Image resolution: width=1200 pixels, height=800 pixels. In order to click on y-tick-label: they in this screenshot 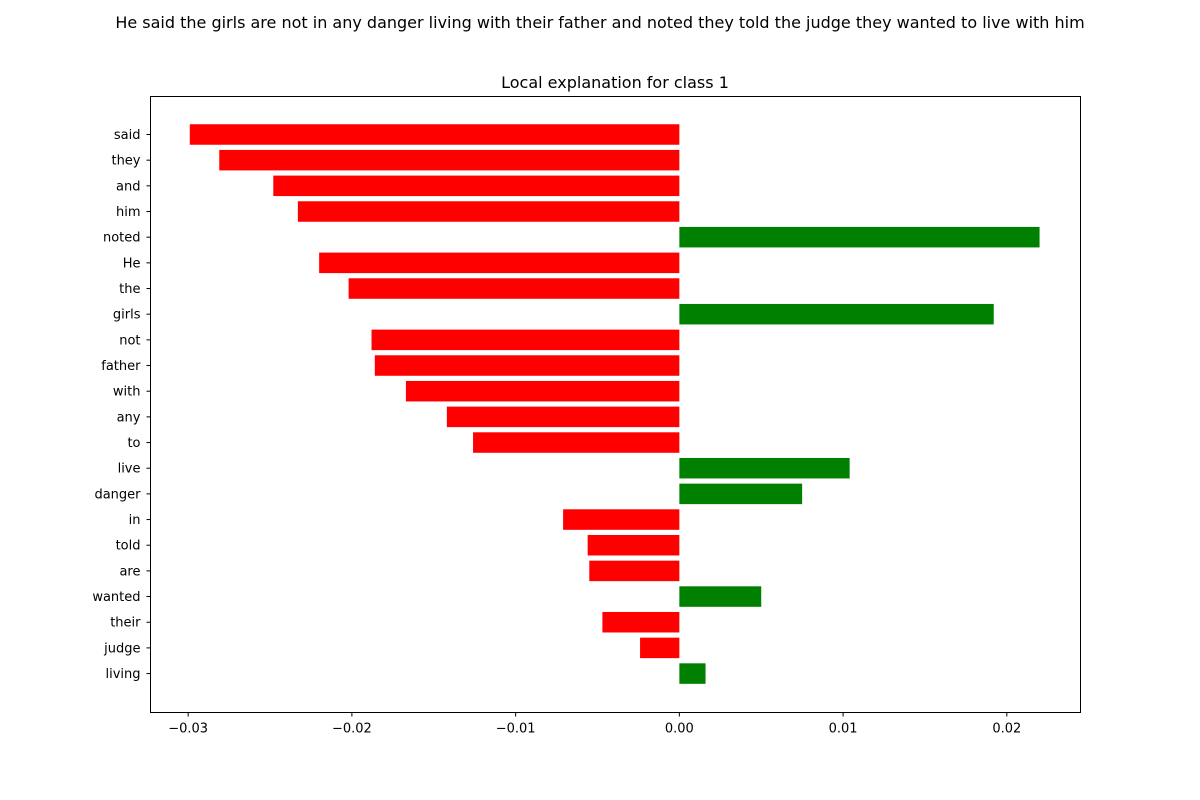, I will do `click(125, 161)`.